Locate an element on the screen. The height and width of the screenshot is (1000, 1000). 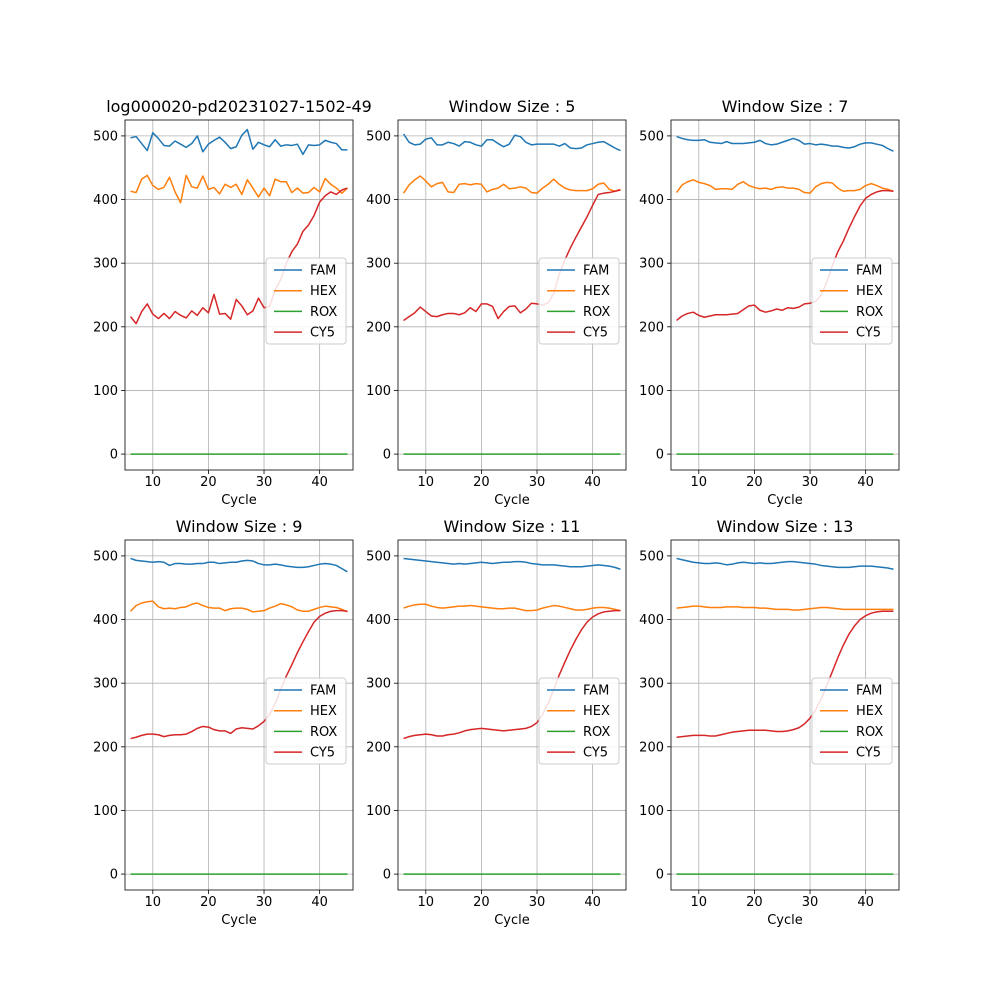
chart-title: Window Size : 5 is located at coordinates (512, 106).